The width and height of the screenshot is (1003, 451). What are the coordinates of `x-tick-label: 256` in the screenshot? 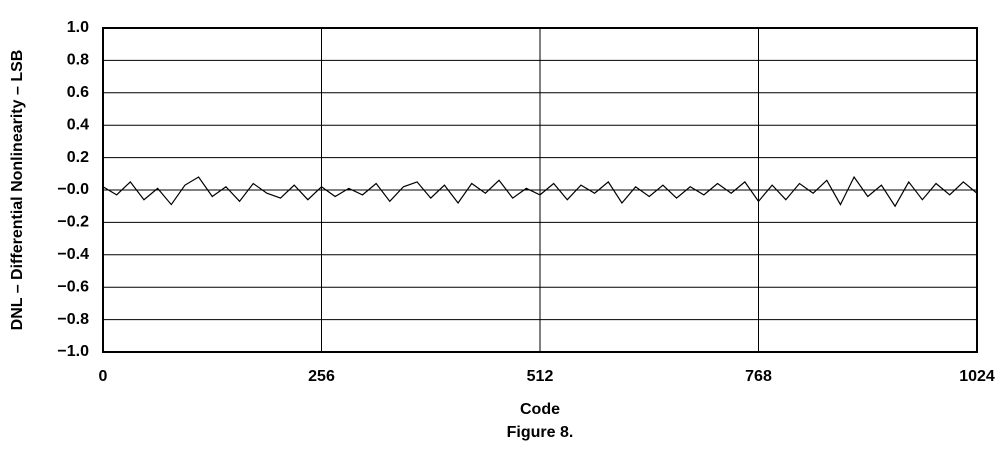 It's located at (321, 376).